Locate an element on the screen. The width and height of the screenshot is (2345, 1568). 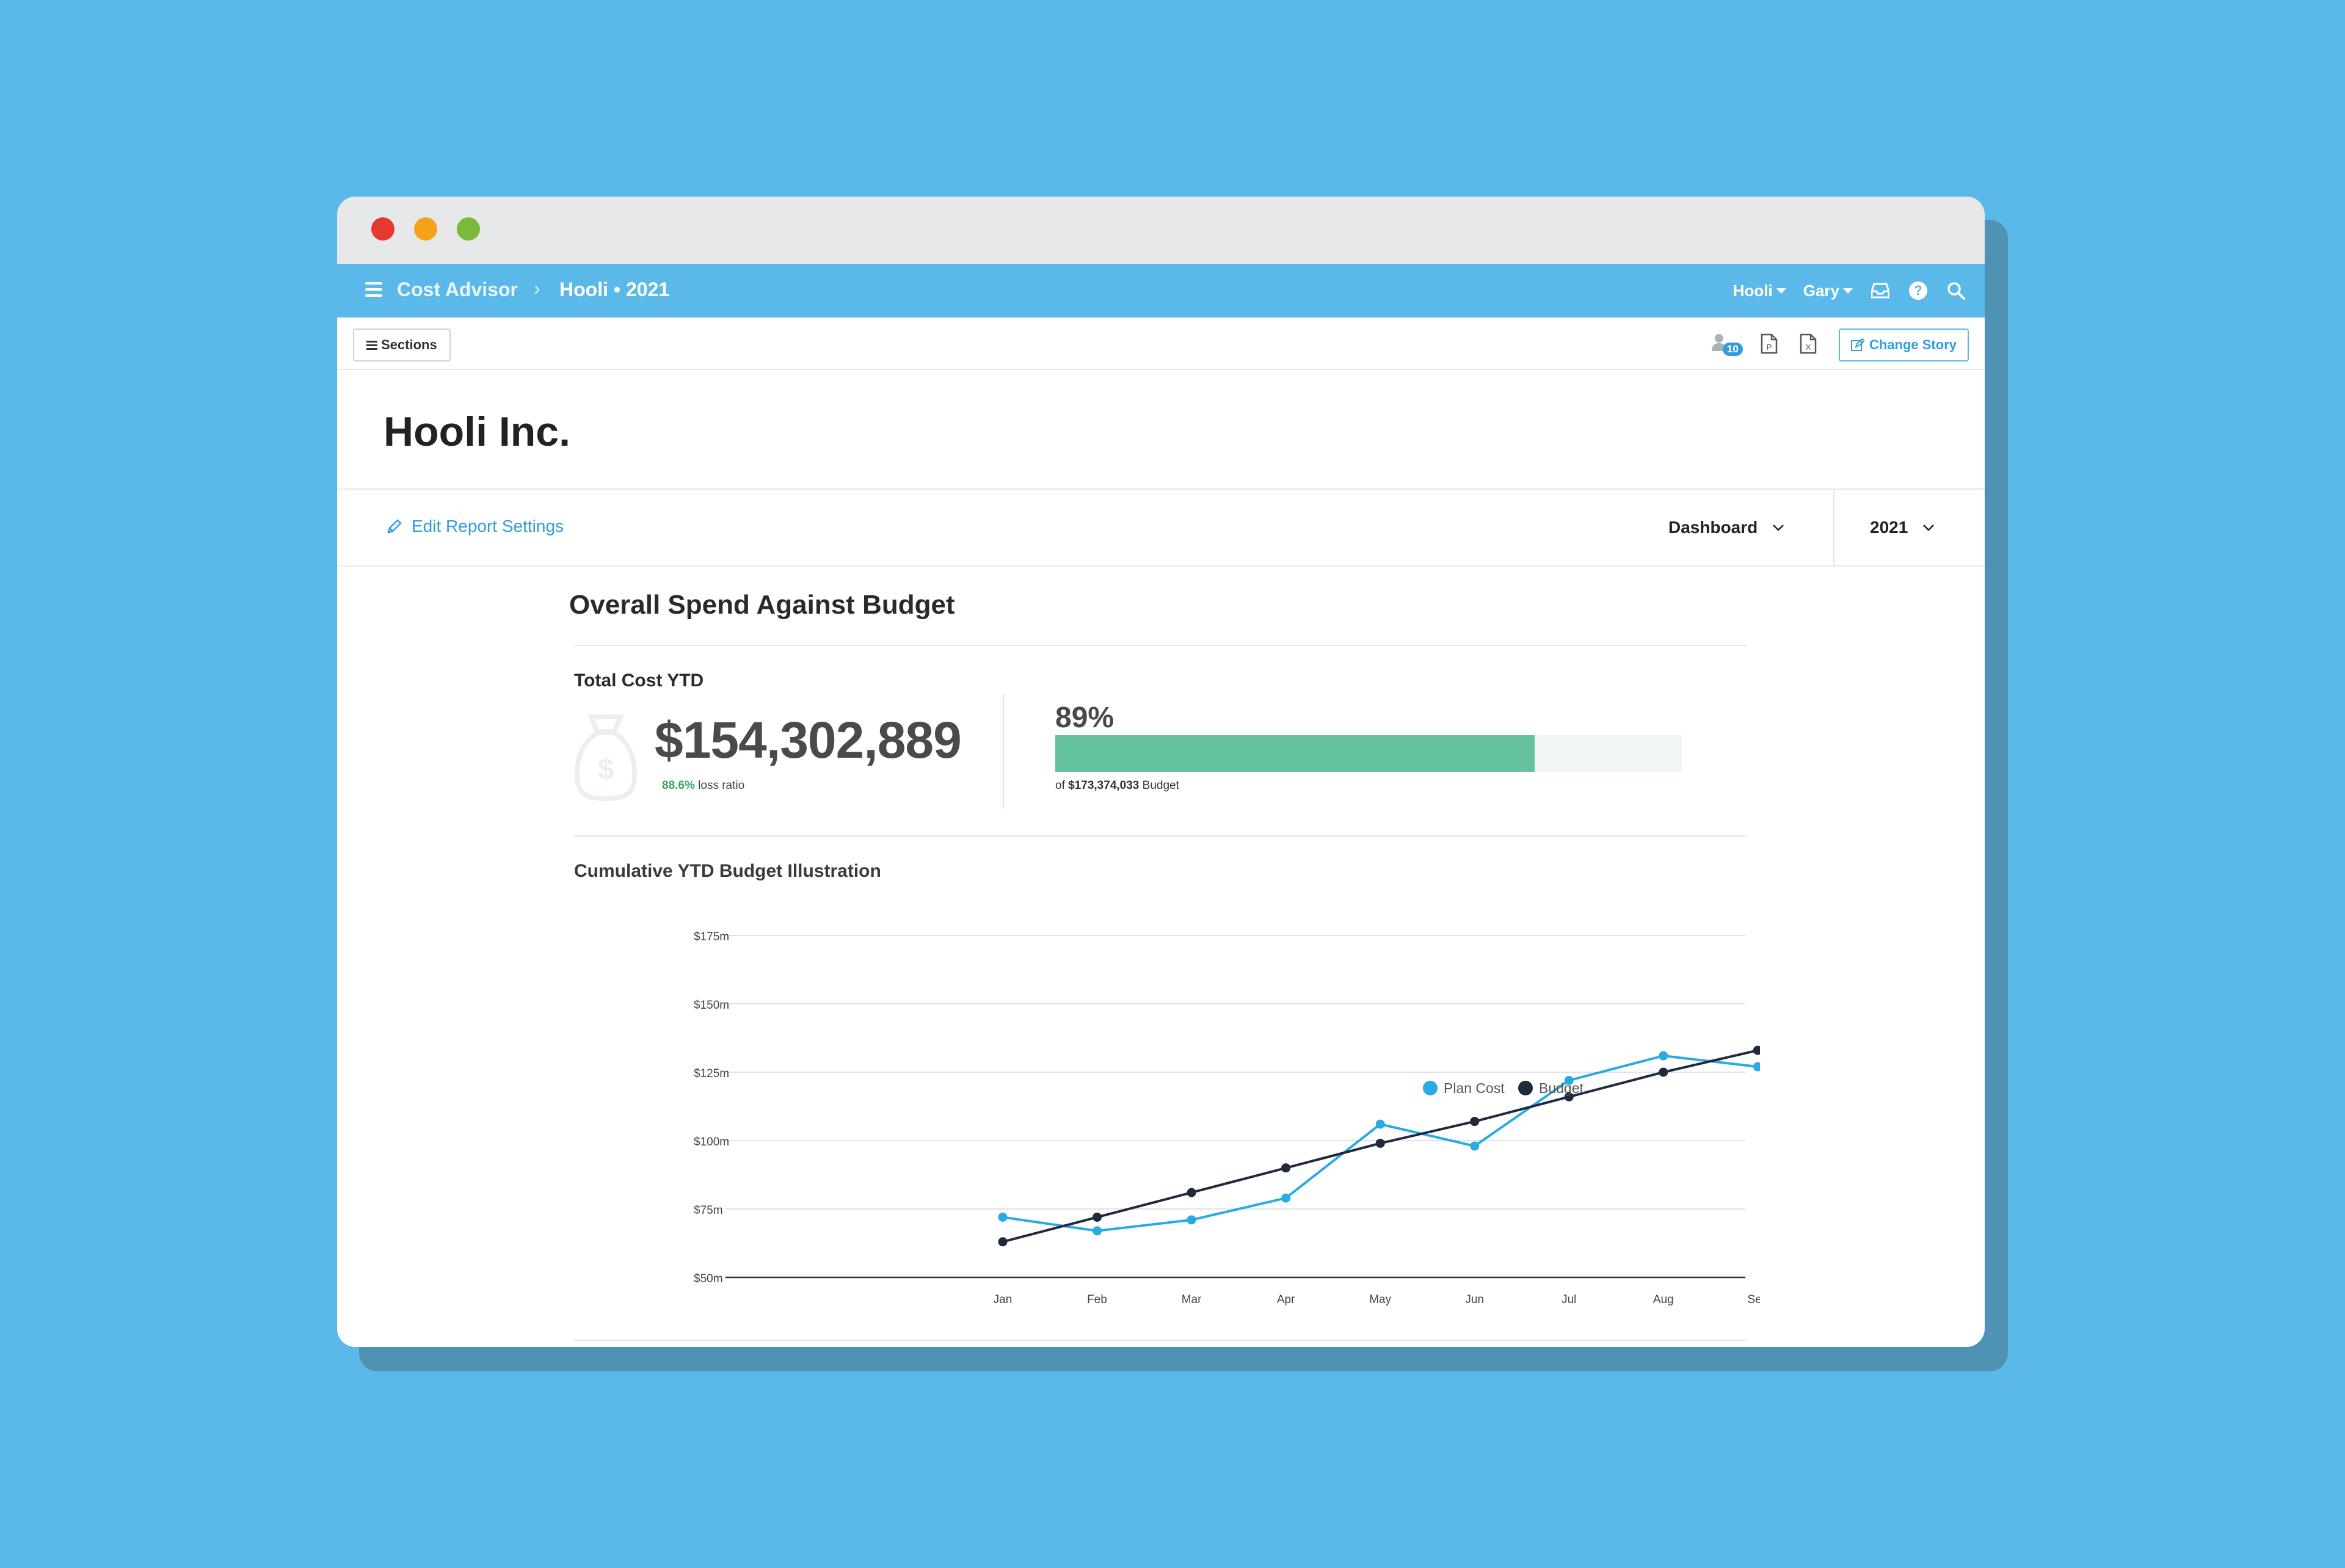
view-select: Dashboard is located at coordinates (1726, 527).